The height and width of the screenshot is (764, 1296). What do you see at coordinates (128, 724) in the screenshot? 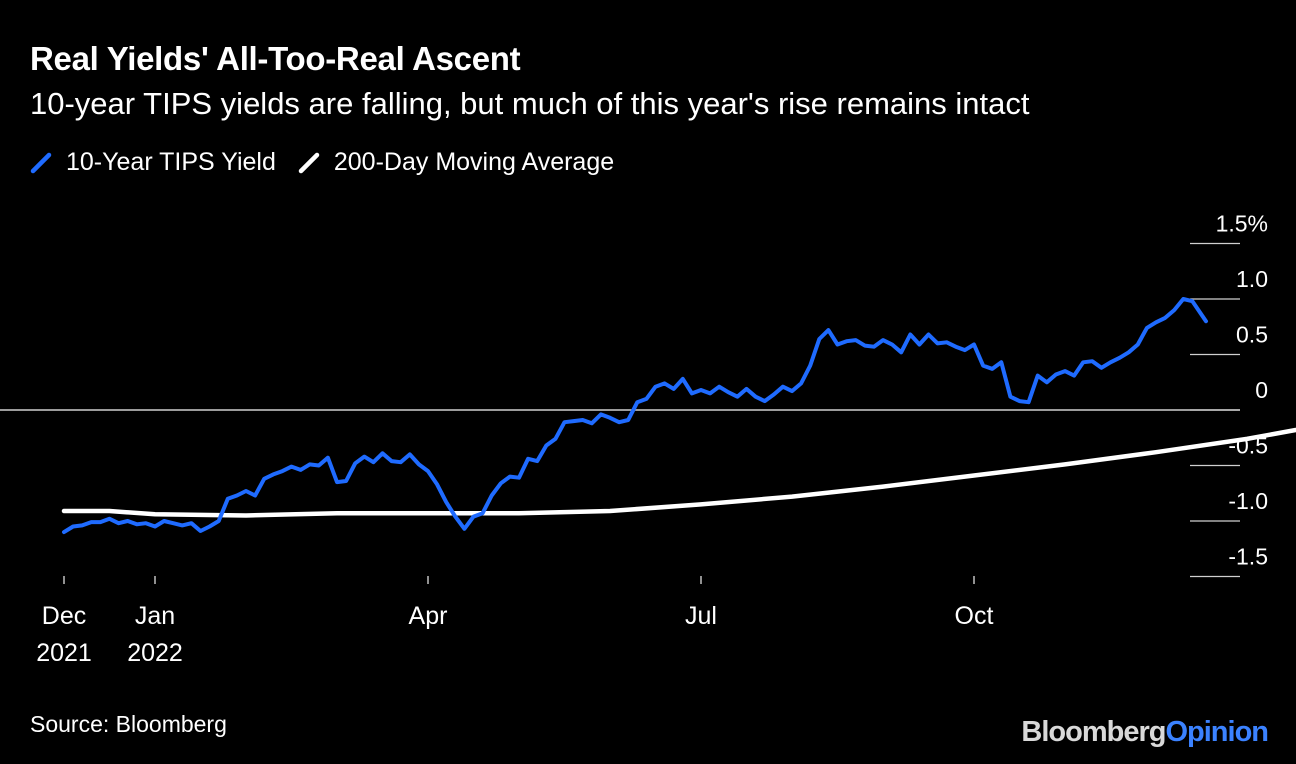
I see `source-note: Source: Bloomberg` at bounding box center [128, 724].